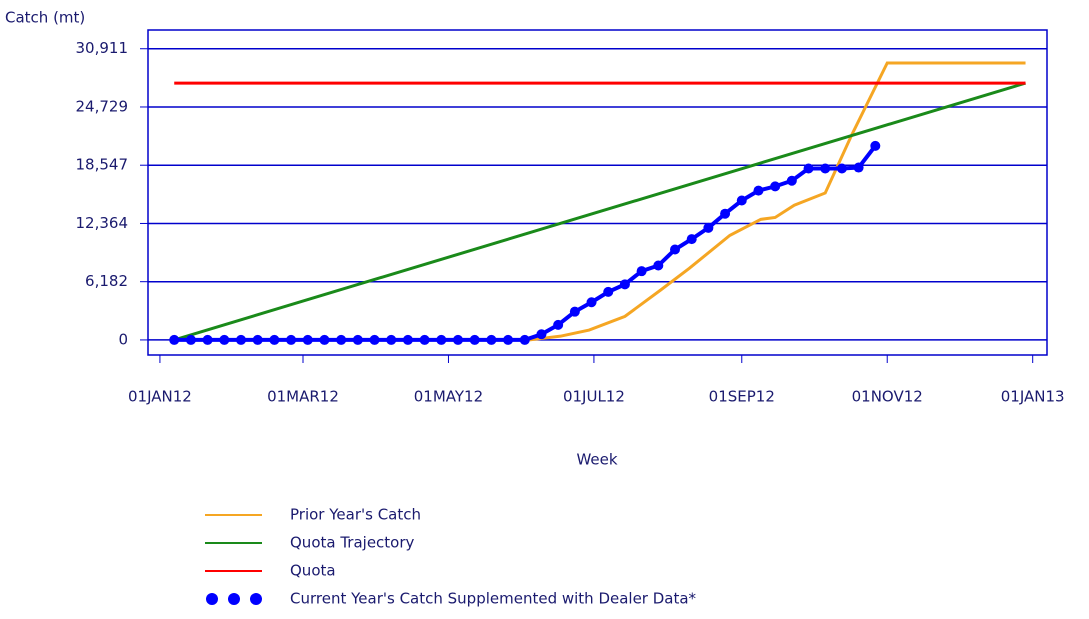 This screenshot has height=619, width=1089. Describe the element at coordinates (160, 397) in the screenshot. I see `x-tick-label: 01JAN12` at that location.